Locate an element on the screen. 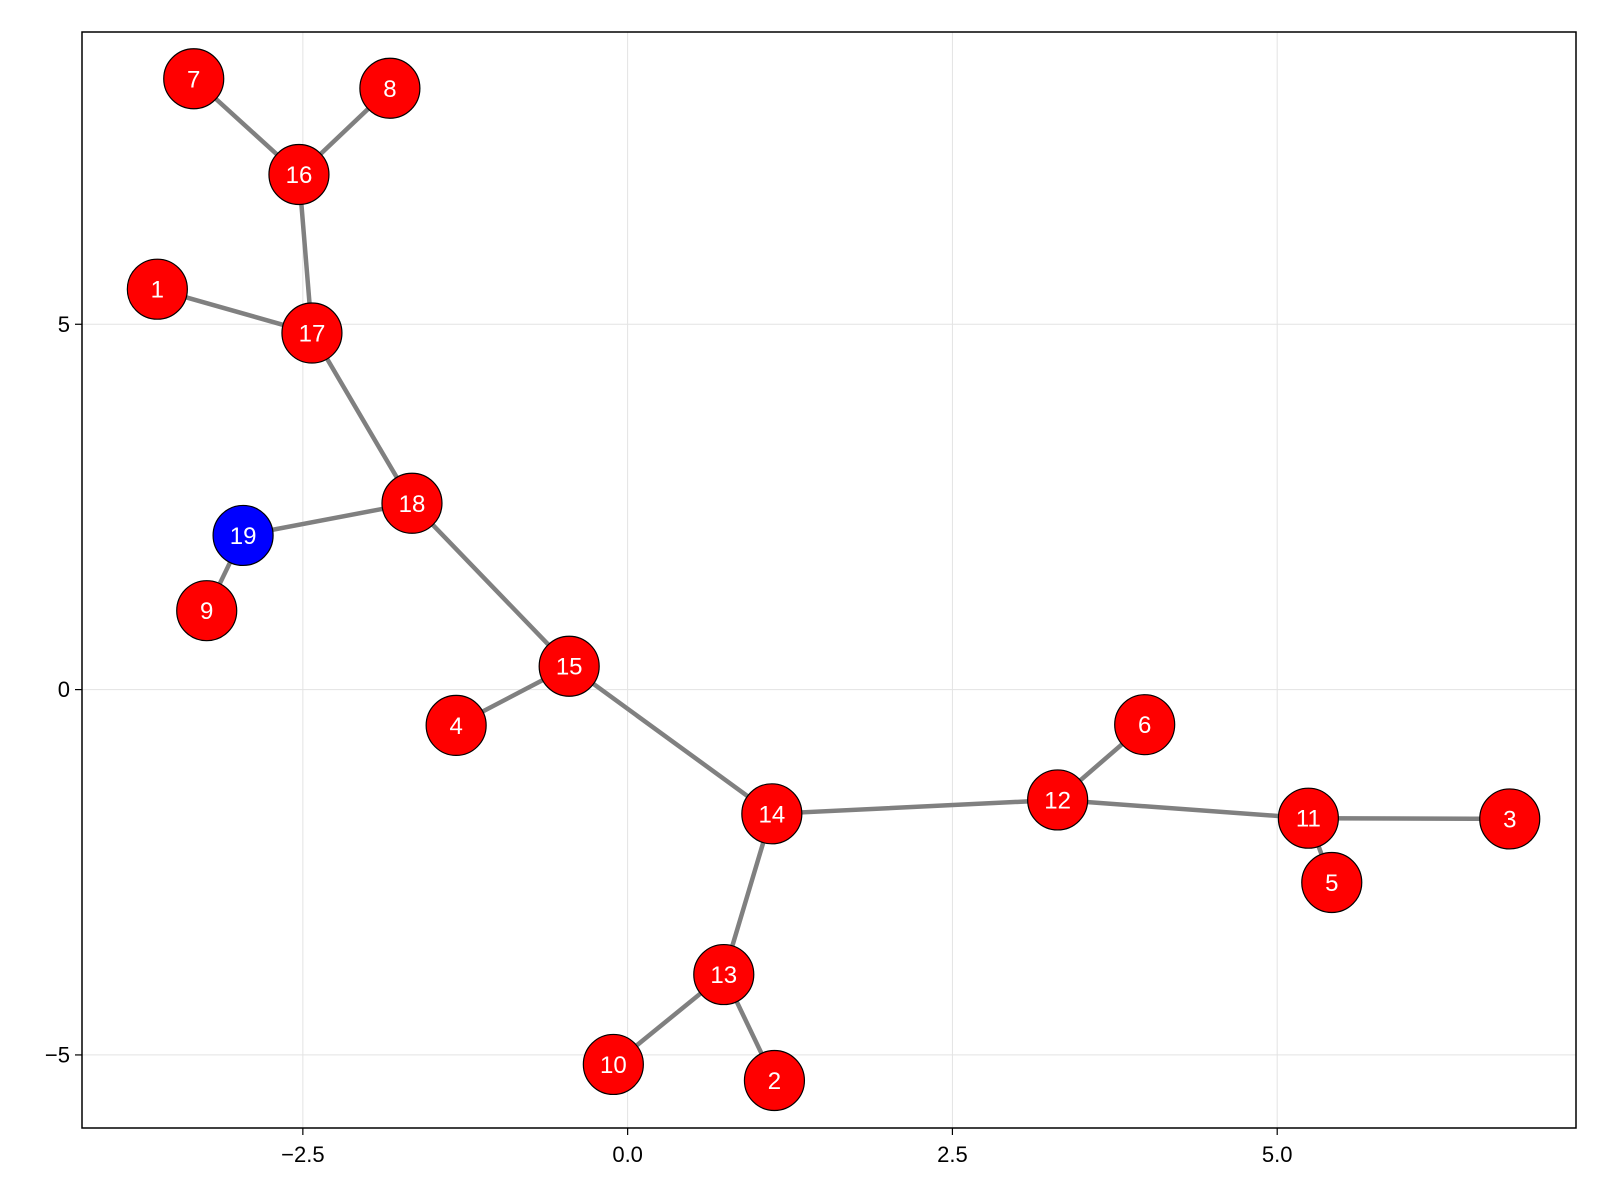  node-label: 14 is located at coordinates (771, 814).